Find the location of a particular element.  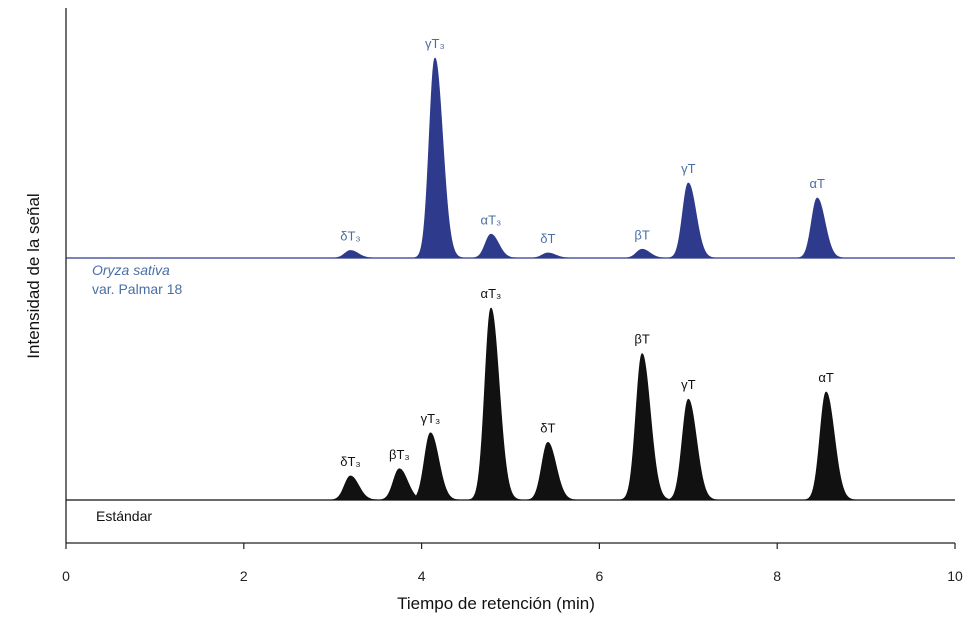

trace-label: Estándar is located at coordinates (124, 516).